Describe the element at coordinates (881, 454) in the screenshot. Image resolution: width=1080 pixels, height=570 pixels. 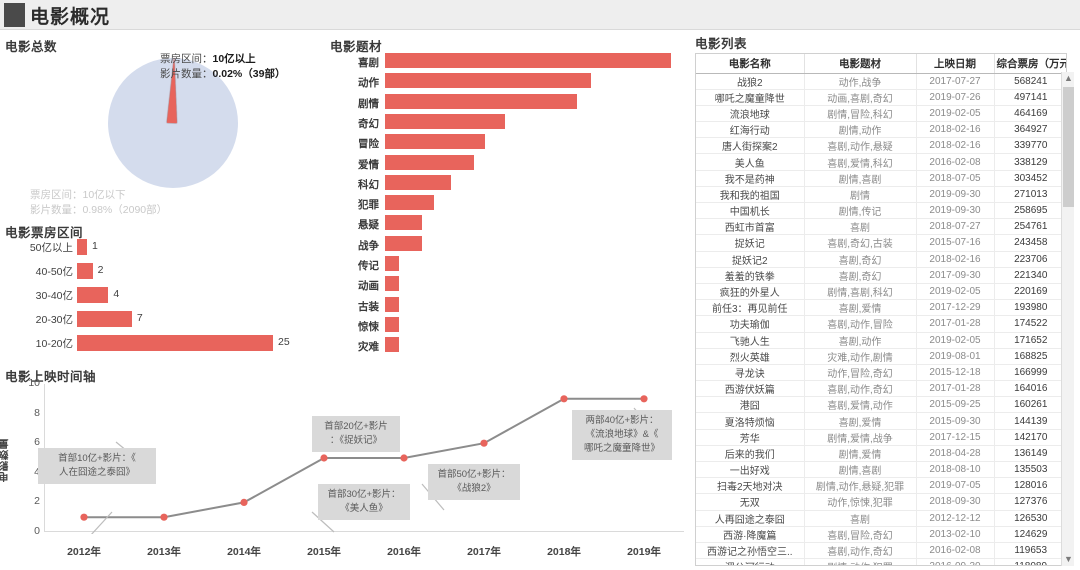
I see `table-row: 后来的我们 剧情,爱情 2018-04-28 136149` at that location.